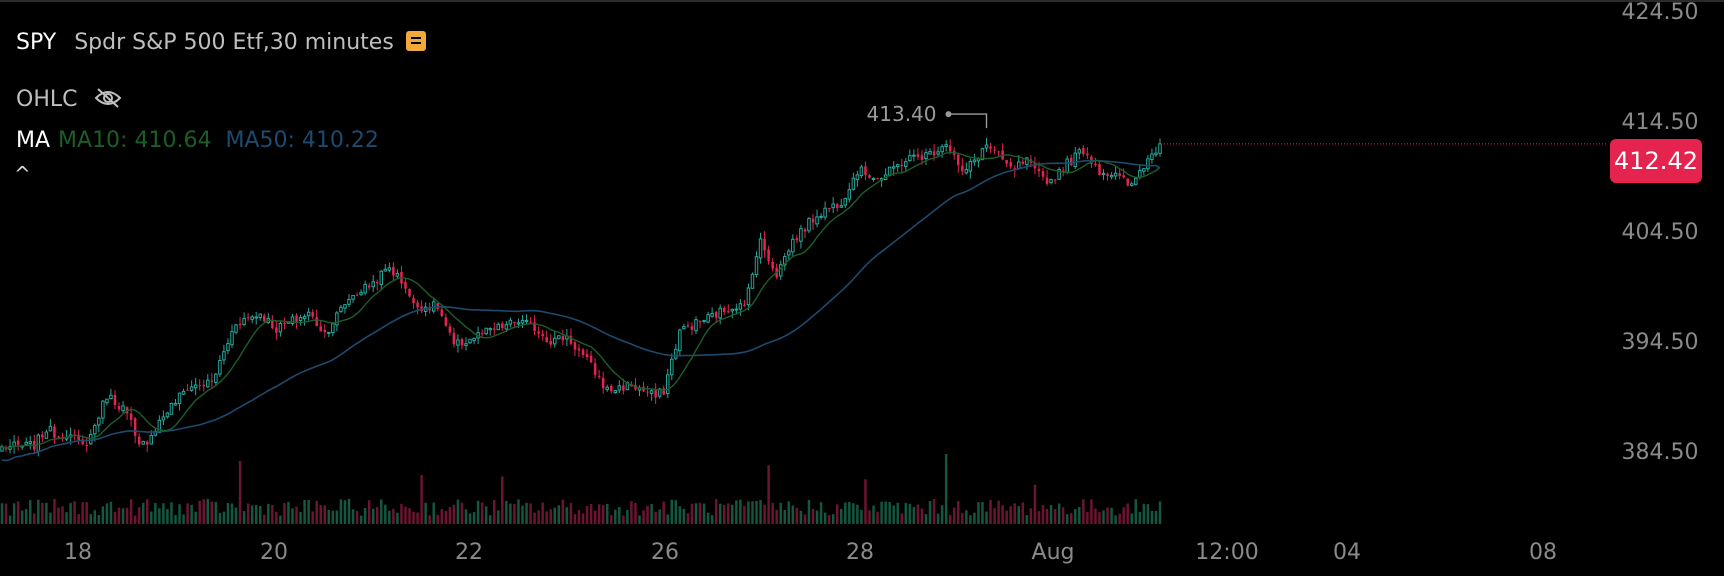 This screenshot has height=576, width=1724. What do you see at coordinates (1660, 452) in the screenshot?
I see `y-tick-label: 384.50` at bounding box center [1660, 452].